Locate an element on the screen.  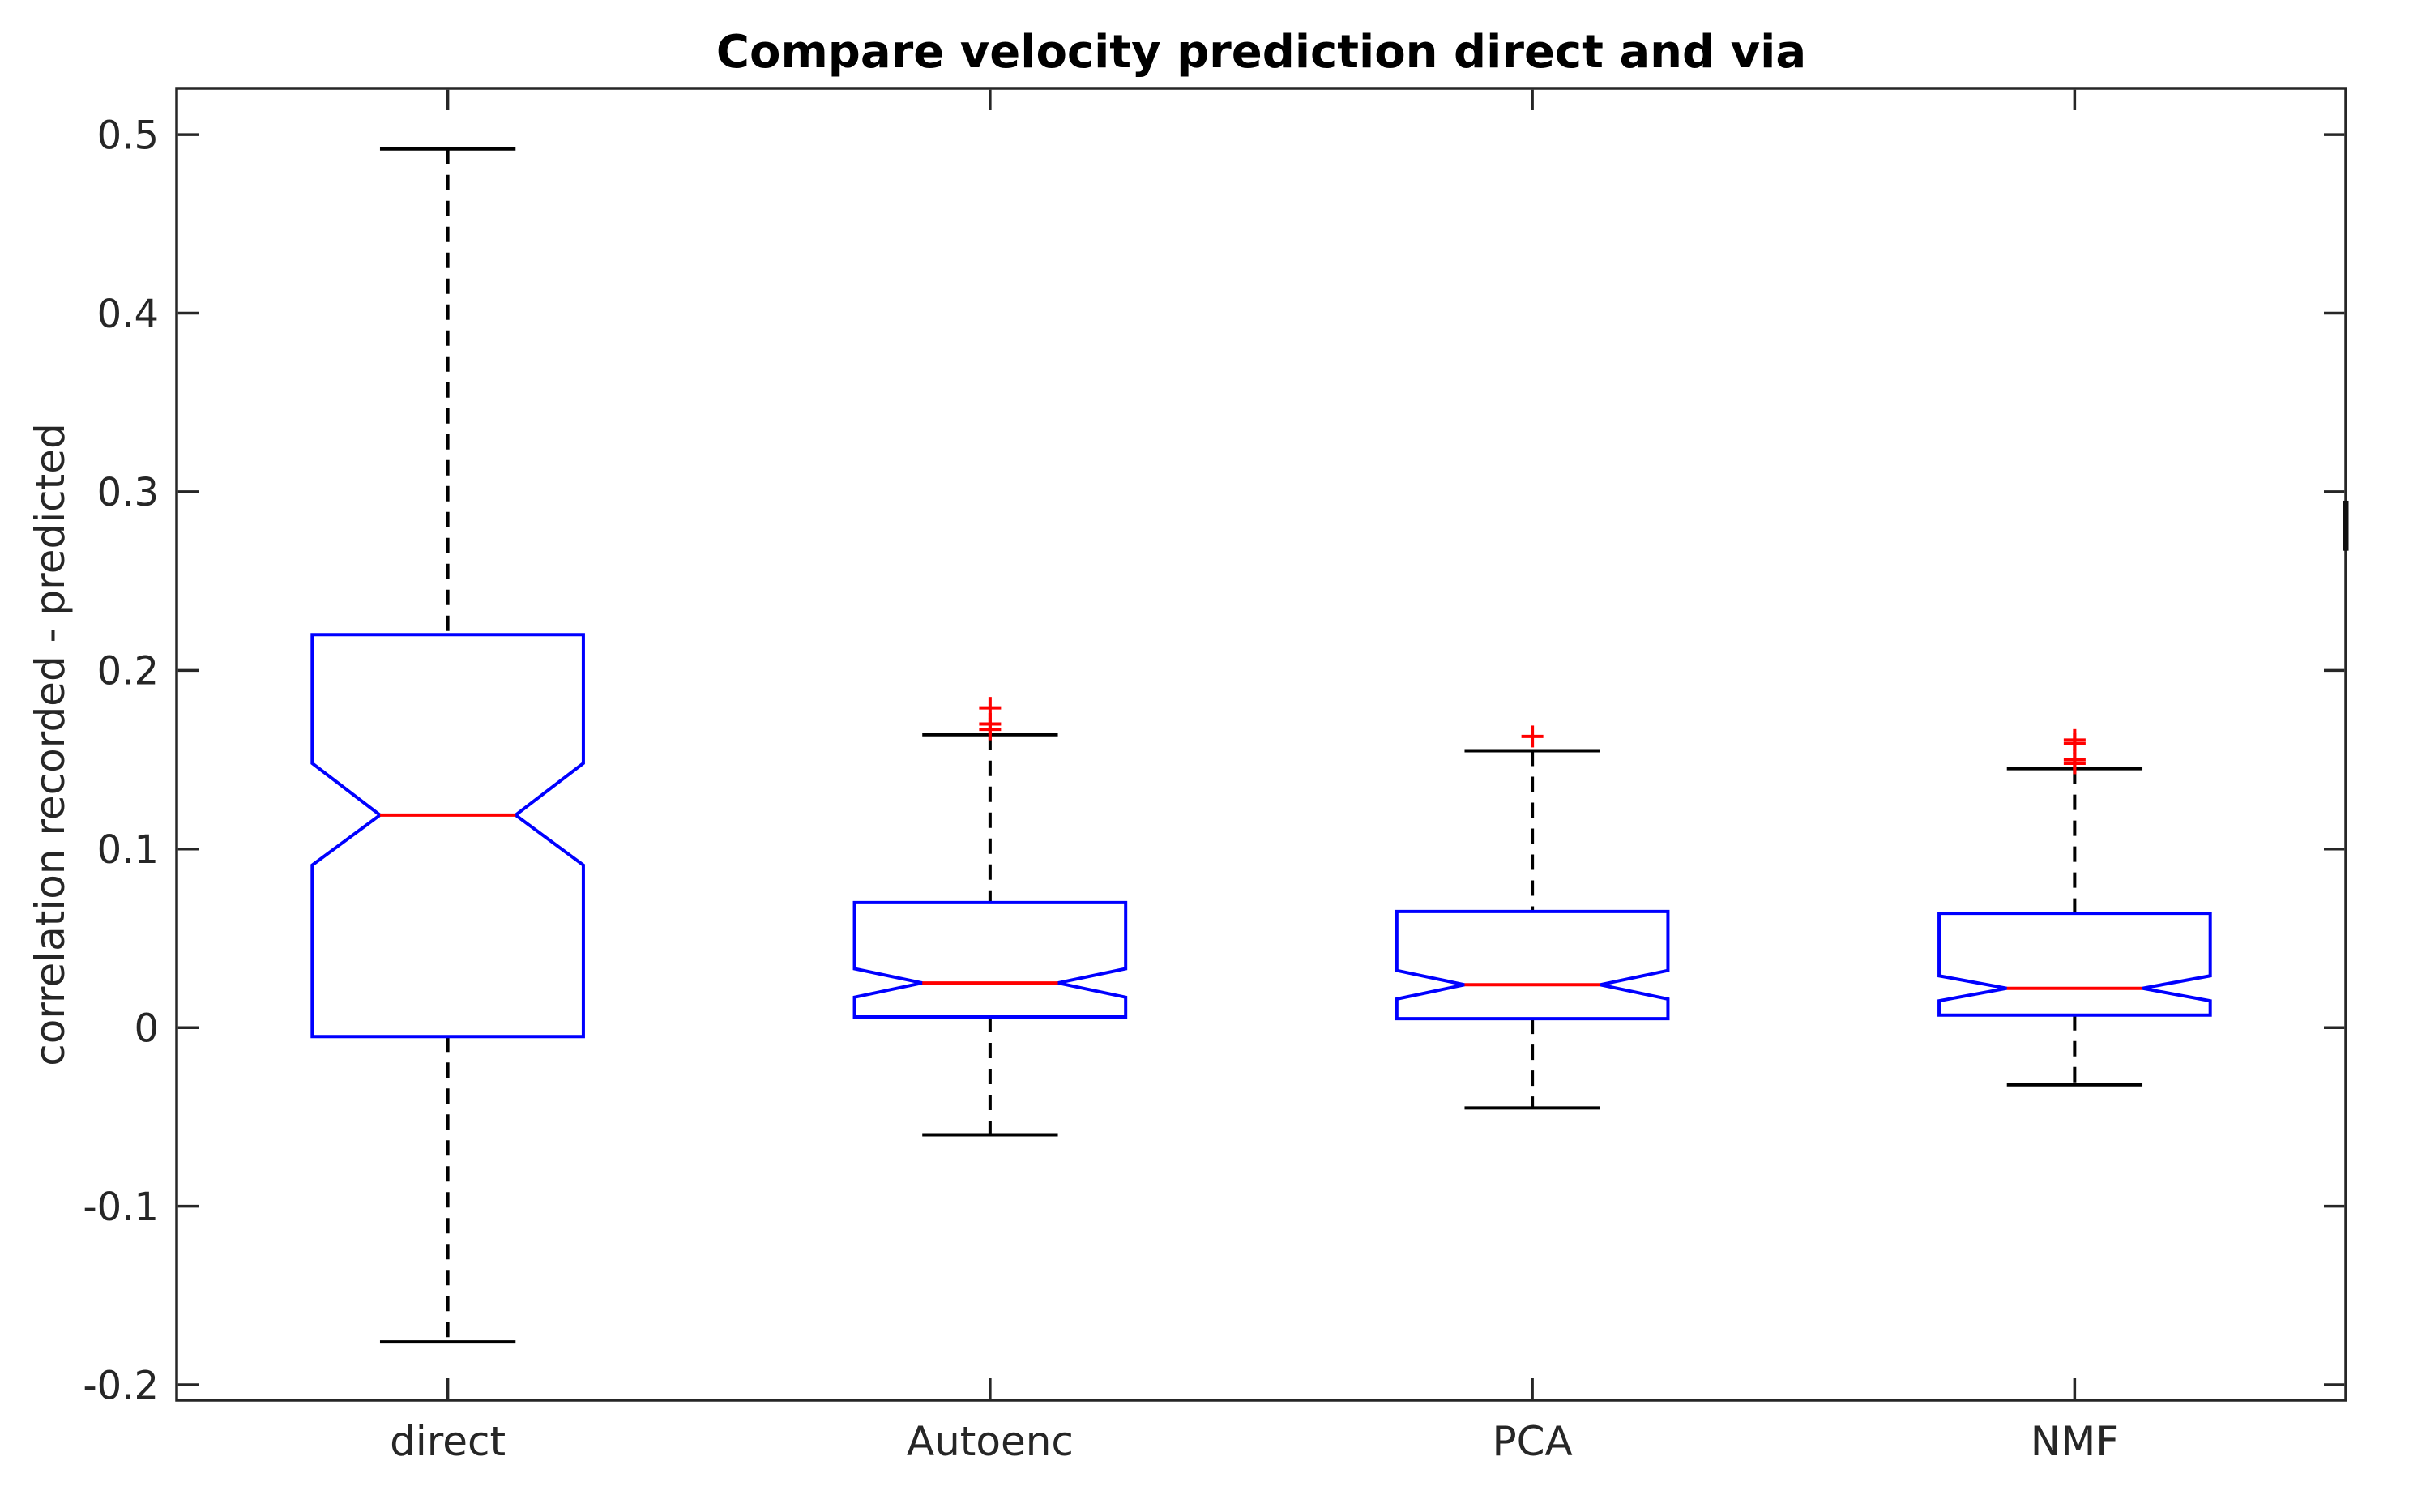
y-tick-label: 0.2 is located at coordinates (128, 671).